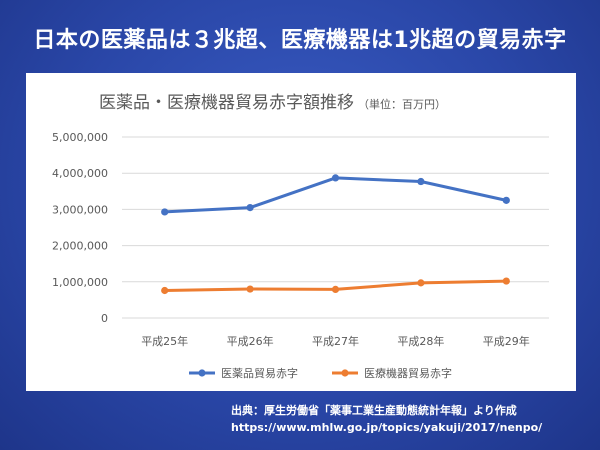 The width and height of the screenshot is (600, 450). I want to click on y-tick-label: 1,000,000, so click(80, 282).